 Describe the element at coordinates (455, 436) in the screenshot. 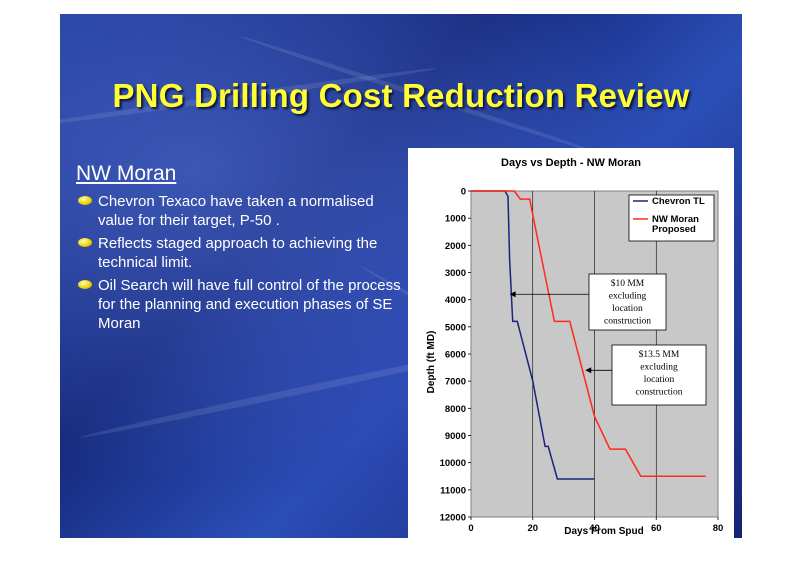

I see `y-tick-label: 9000` at that location.